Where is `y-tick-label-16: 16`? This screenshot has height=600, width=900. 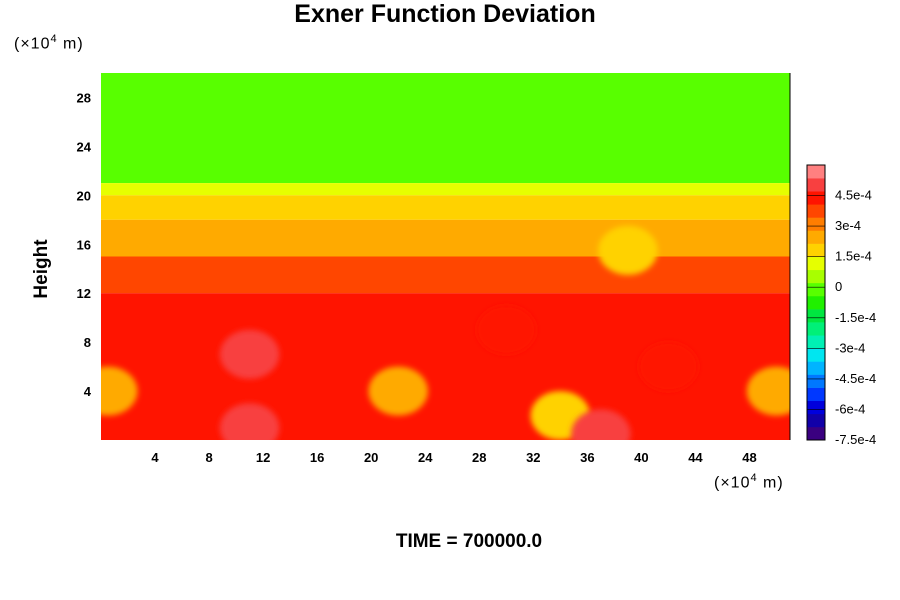
y-tick-label-16: 16 is located at coordinates (84, 244).